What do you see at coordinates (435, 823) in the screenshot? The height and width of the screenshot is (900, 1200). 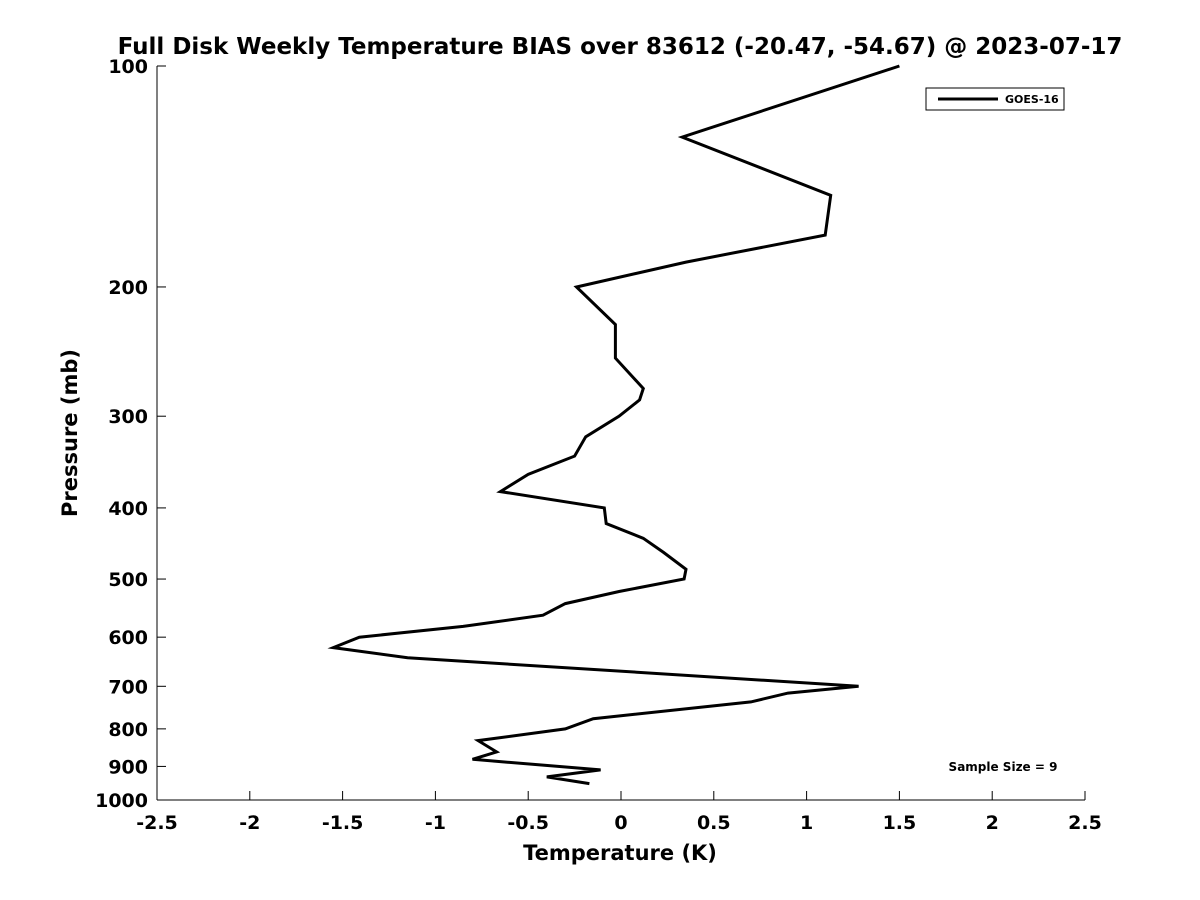 I see `x-tick-label: -1` at bounding box center [435, 823].